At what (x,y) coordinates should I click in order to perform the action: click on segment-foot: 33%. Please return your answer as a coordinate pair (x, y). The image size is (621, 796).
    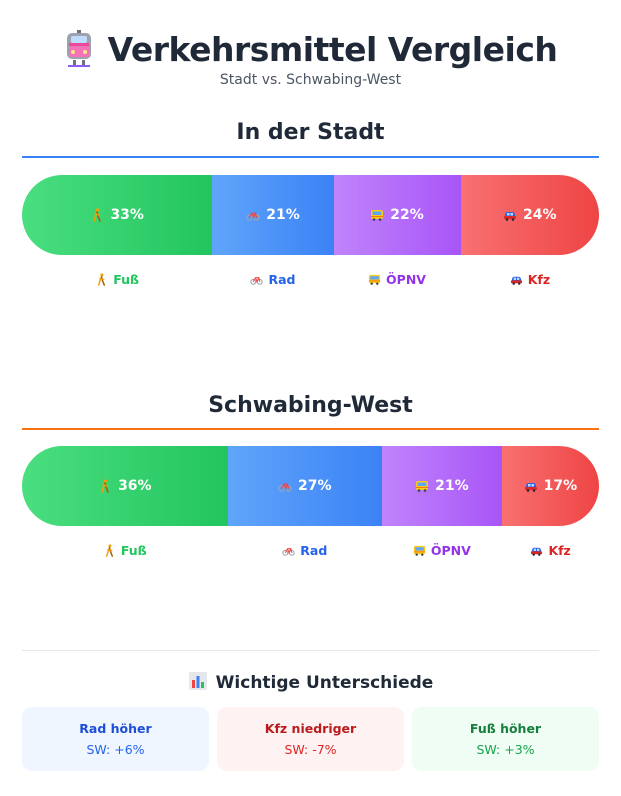
    Looking at the image, I should click on (117, 215).